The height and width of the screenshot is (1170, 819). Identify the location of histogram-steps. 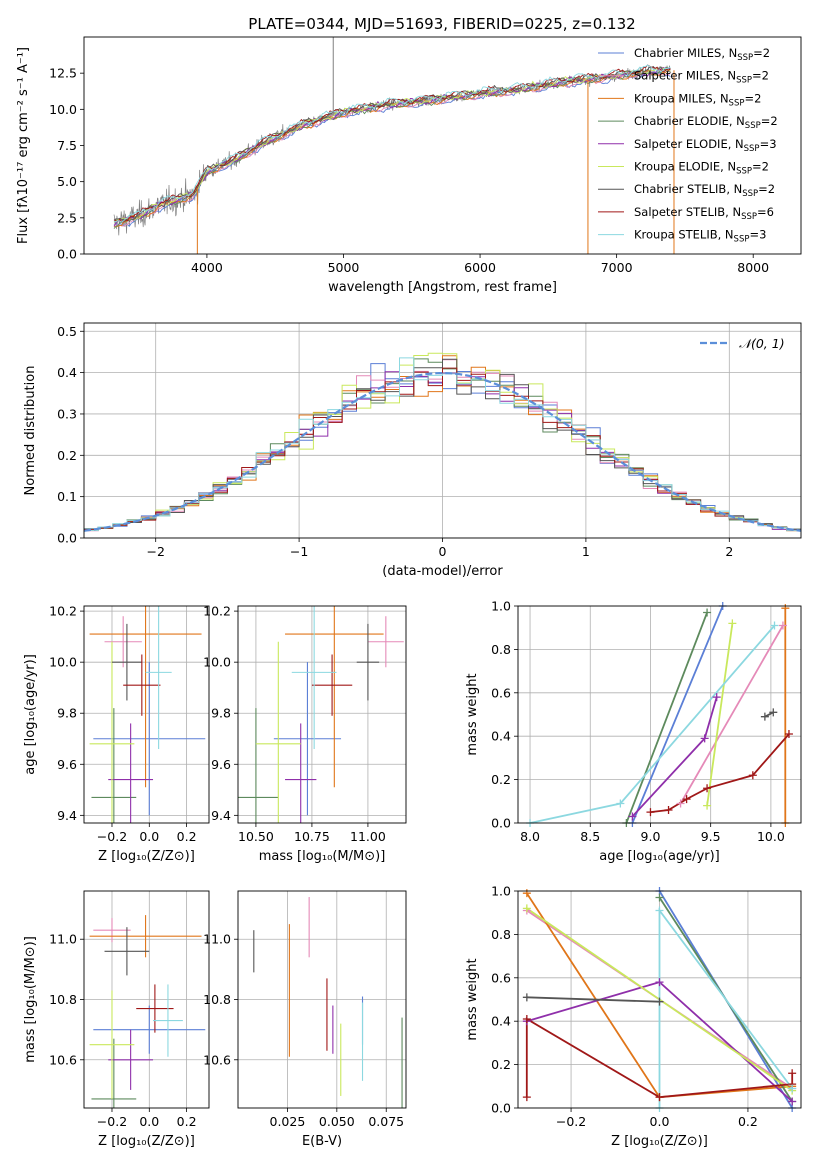
(442, 442).